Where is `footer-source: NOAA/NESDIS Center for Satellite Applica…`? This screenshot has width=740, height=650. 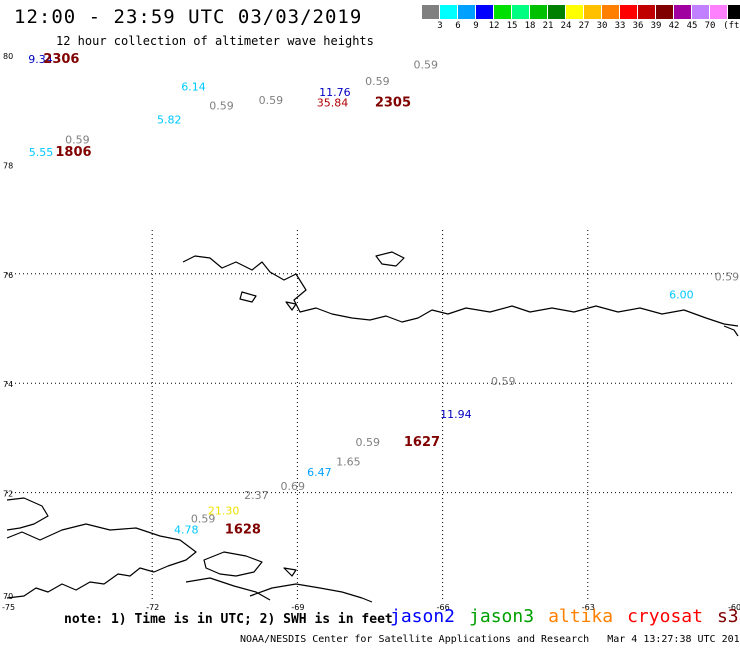
footer-source: NOAA/NESDIS Center for Satellite Applica… is located at coordinates (415, 639).